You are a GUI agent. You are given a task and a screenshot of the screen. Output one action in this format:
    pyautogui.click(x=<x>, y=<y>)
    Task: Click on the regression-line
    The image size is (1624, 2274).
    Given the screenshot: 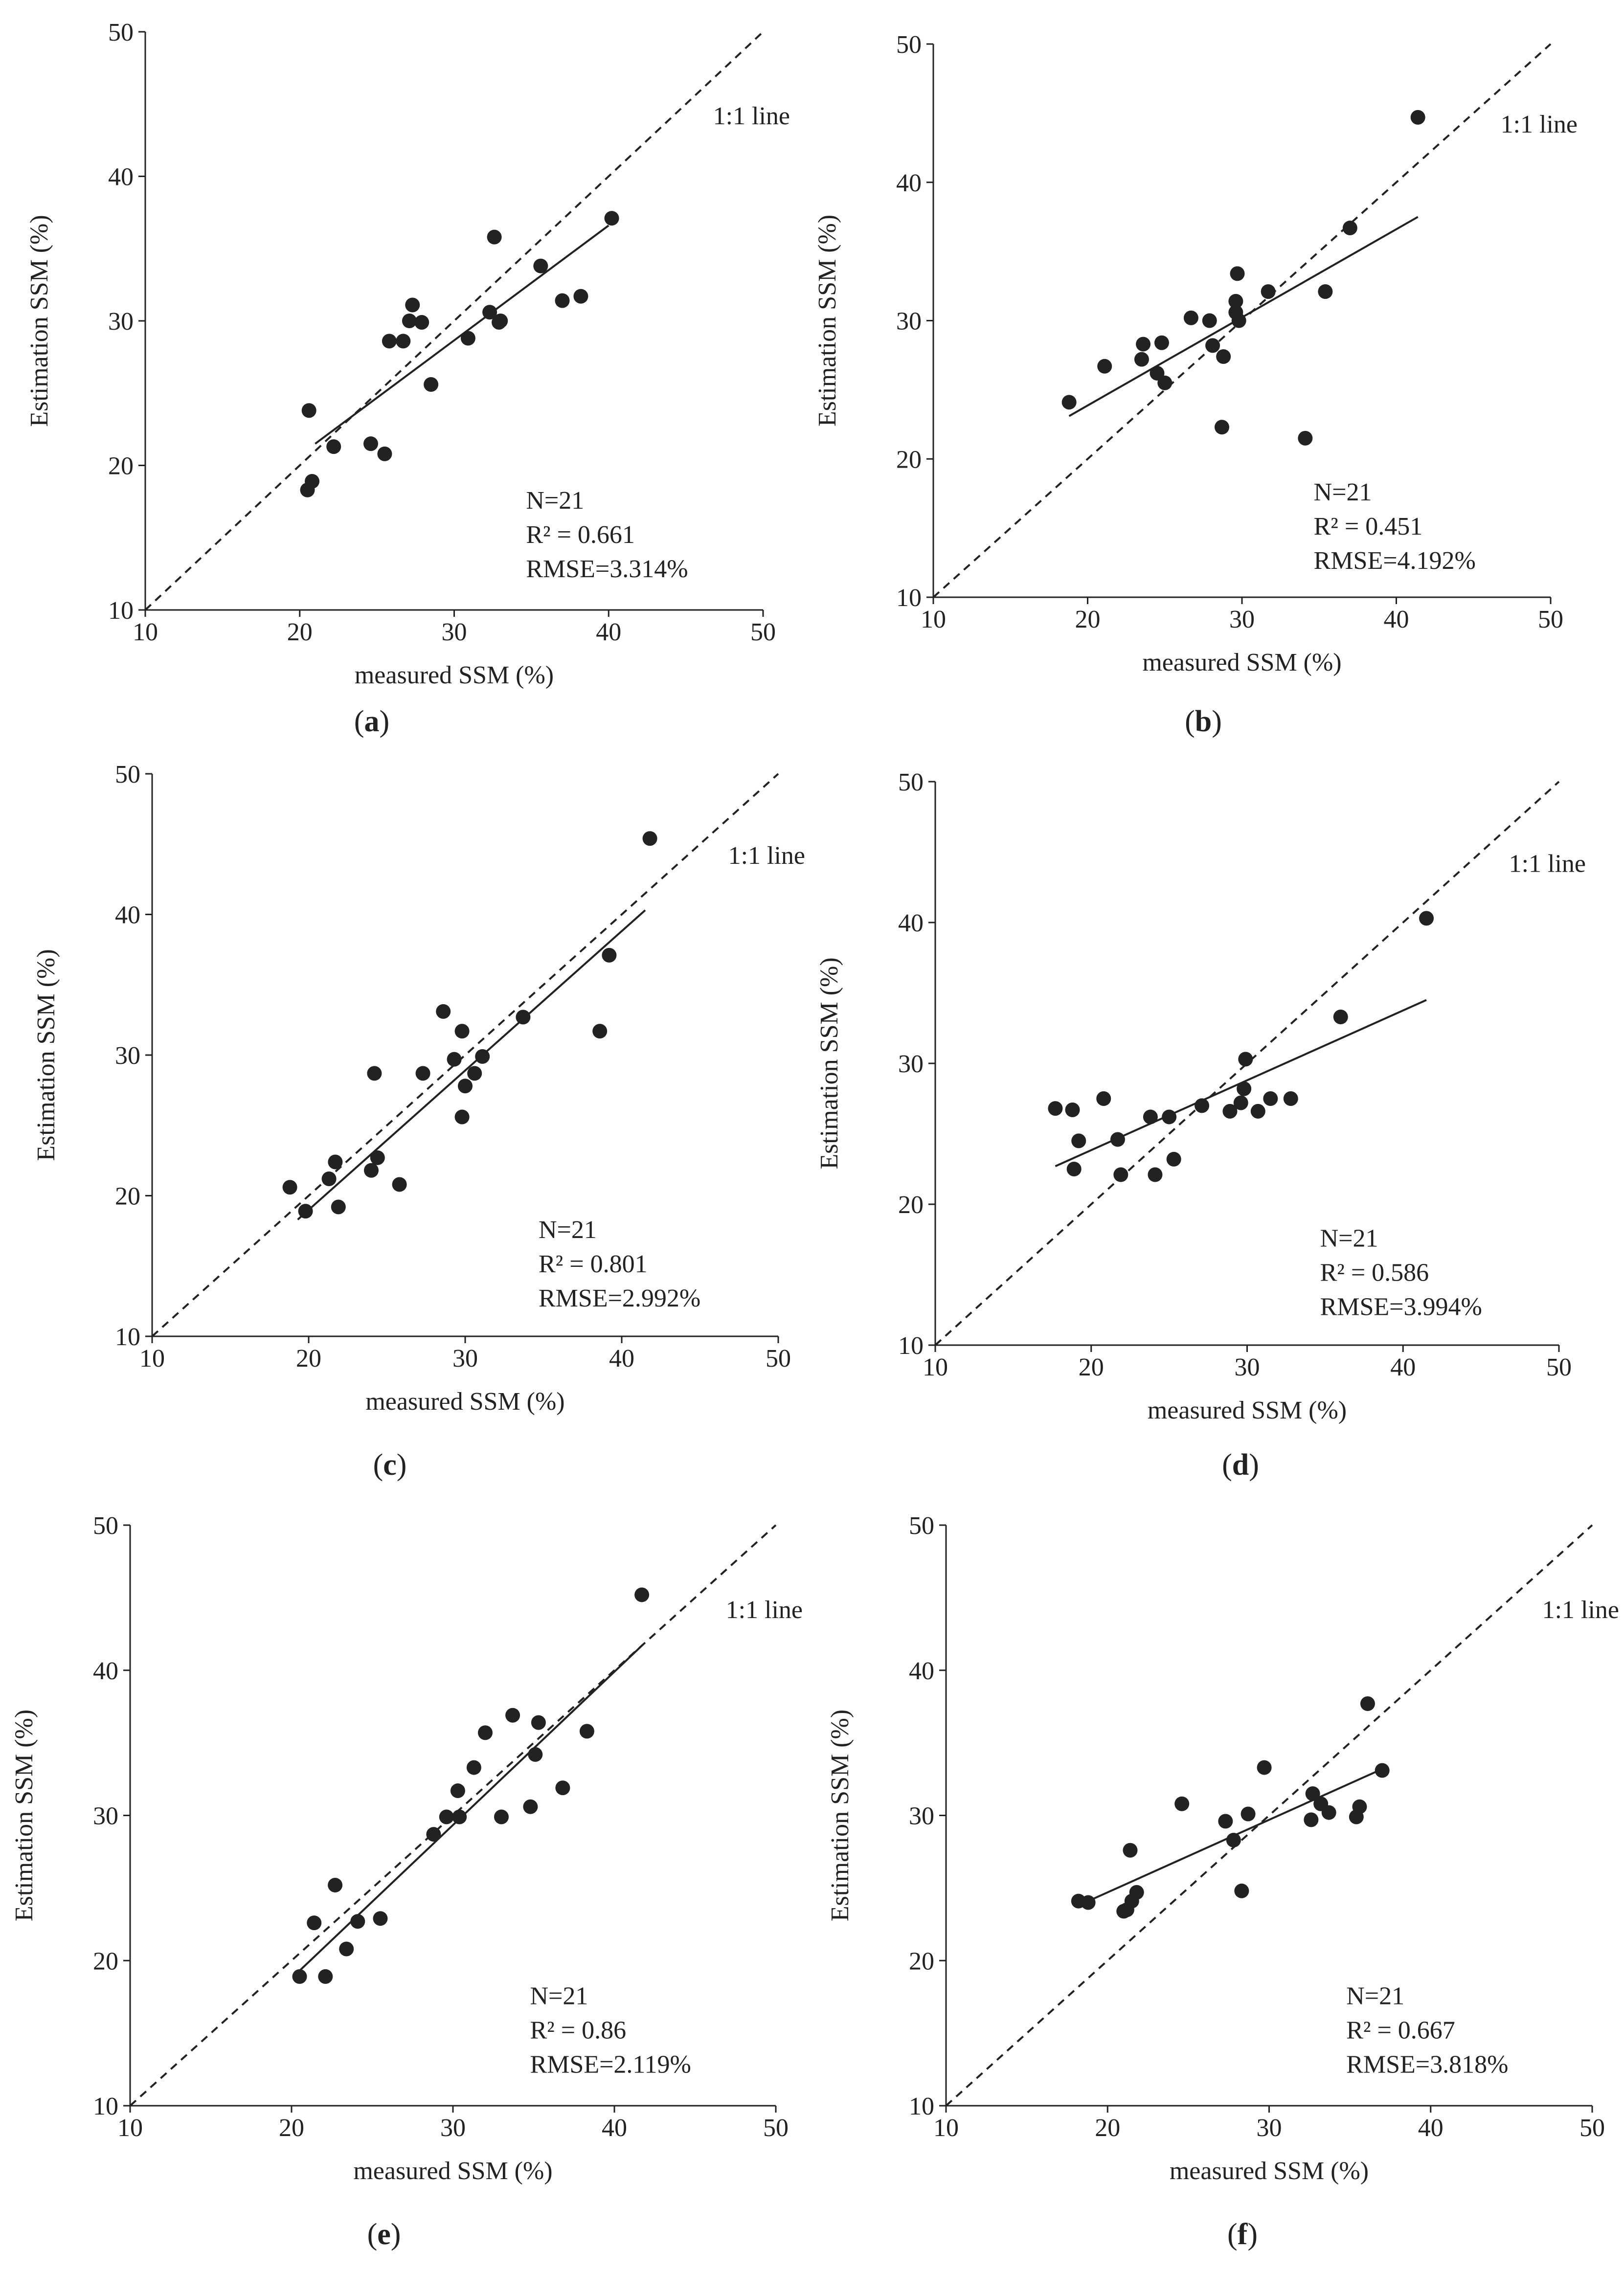 What is the action you would take?
    pyautogui.click(x=470, y=1808)
    